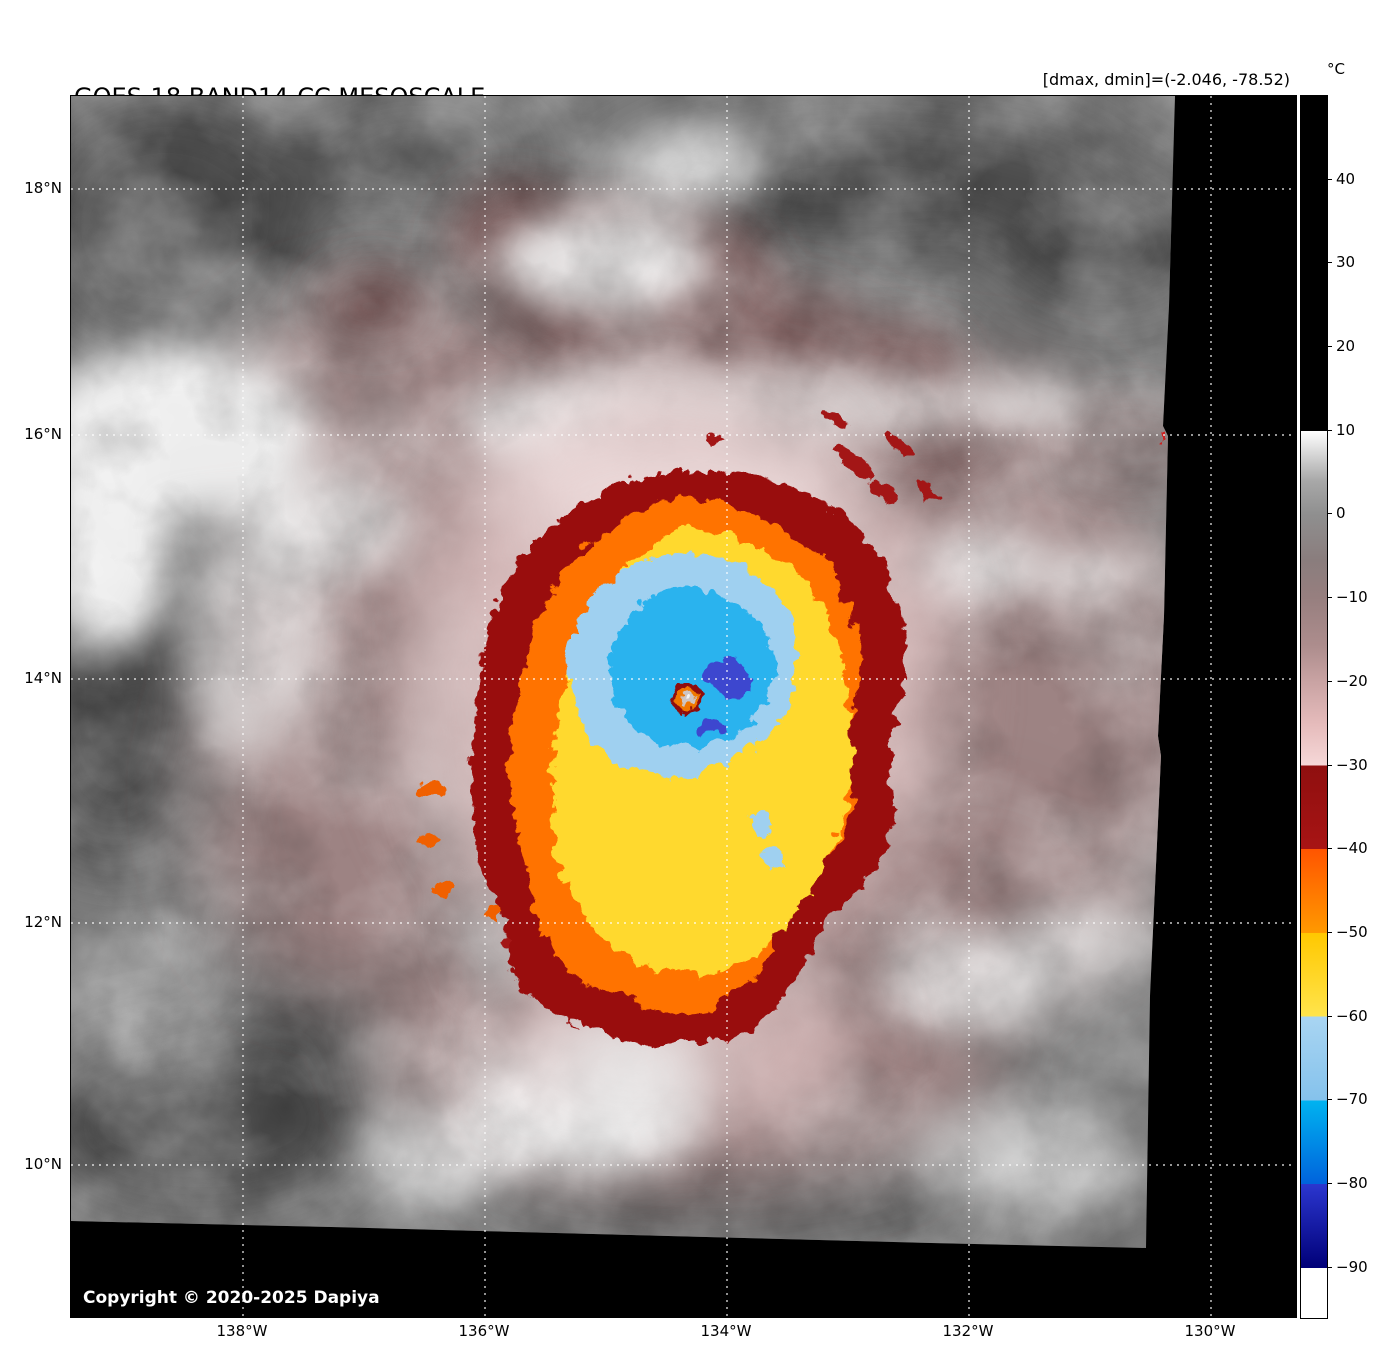  What do you see at coordinates (1352, 1266) in the screenshot?
I see `colorbar-tick-label: −90` at bounding box center [1352, 1266].